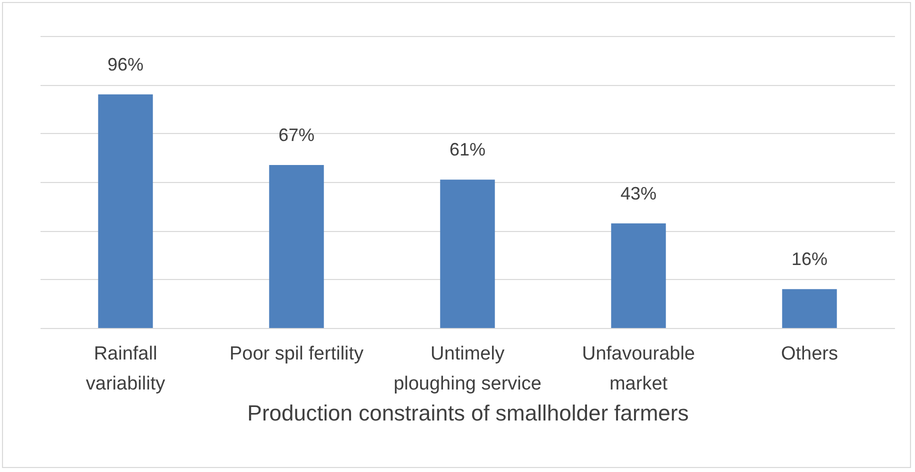  Describe the element at coordinates (809, 354) in the screenshot. I see `x-tick-label: Others` at that location.